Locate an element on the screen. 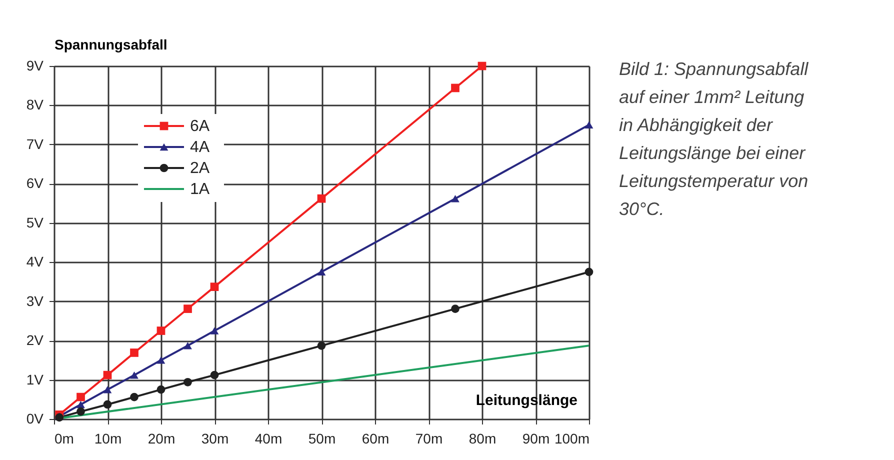 The width and height of the screenshot is (894, 460). y-tick-label: 3V is located at coordinates (35, 300).